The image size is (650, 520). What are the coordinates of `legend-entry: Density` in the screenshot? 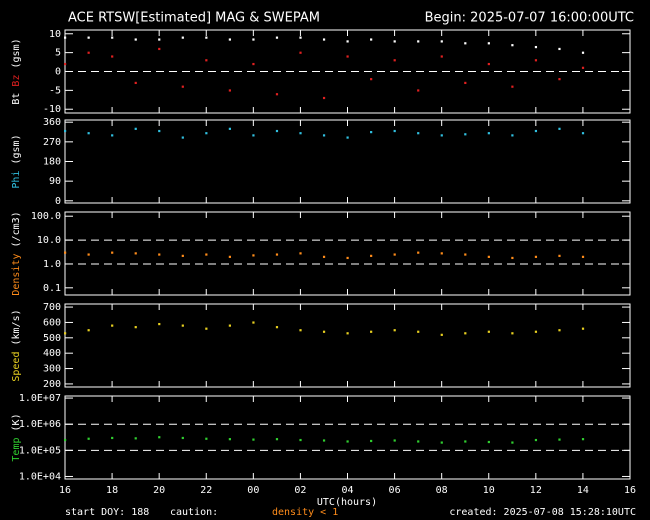 It's located at (16, 275).